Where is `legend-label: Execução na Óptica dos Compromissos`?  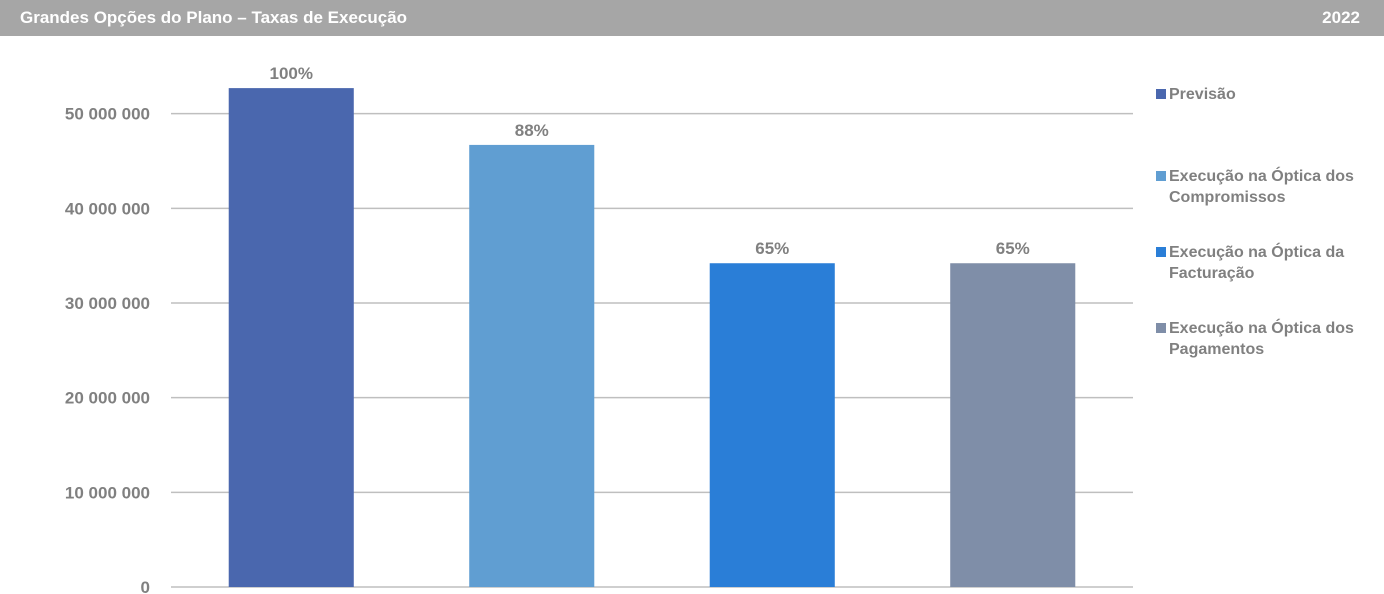
legend-label: Execução na Óptica dos Compromissos is located at coordinates (1261, 187).